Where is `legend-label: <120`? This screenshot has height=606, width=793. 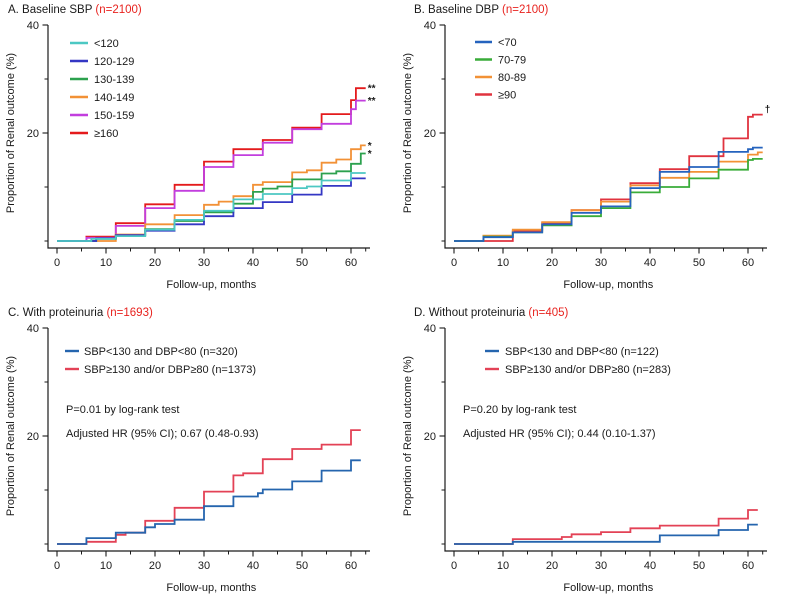 legend-label: <120 is located at coordinates (106, 44).